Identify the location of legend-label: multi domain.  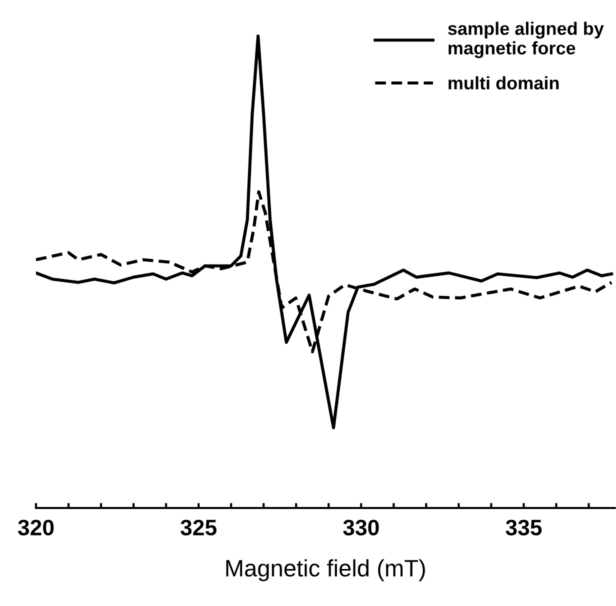
(503, 83).